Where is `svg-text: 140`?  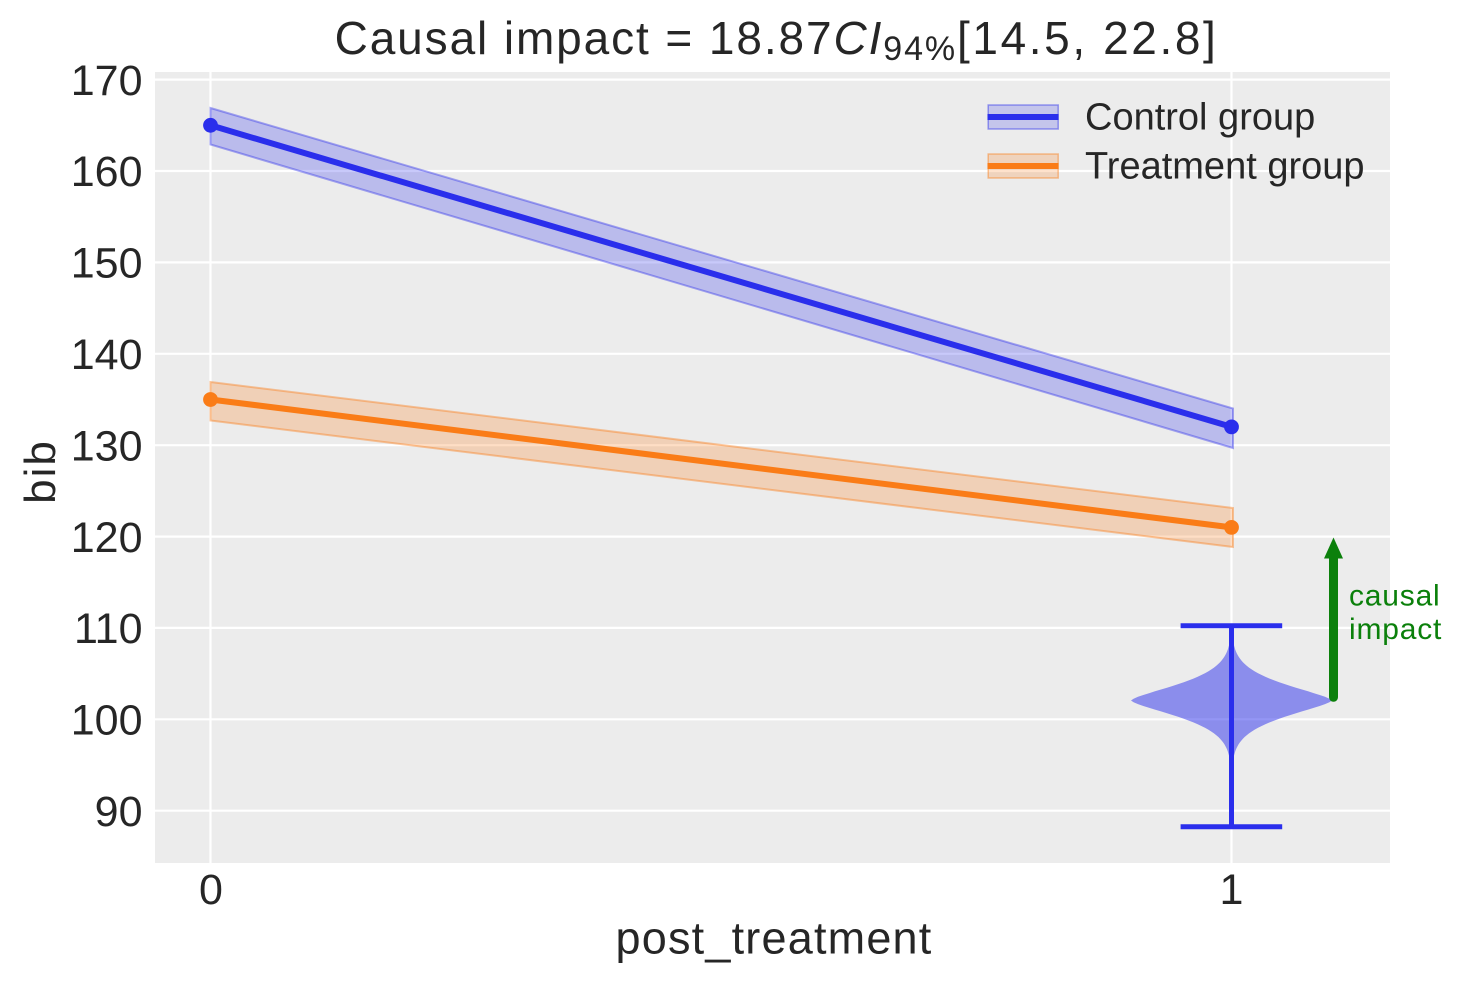 svg-text: 140 is located at coordinates (107, 355).